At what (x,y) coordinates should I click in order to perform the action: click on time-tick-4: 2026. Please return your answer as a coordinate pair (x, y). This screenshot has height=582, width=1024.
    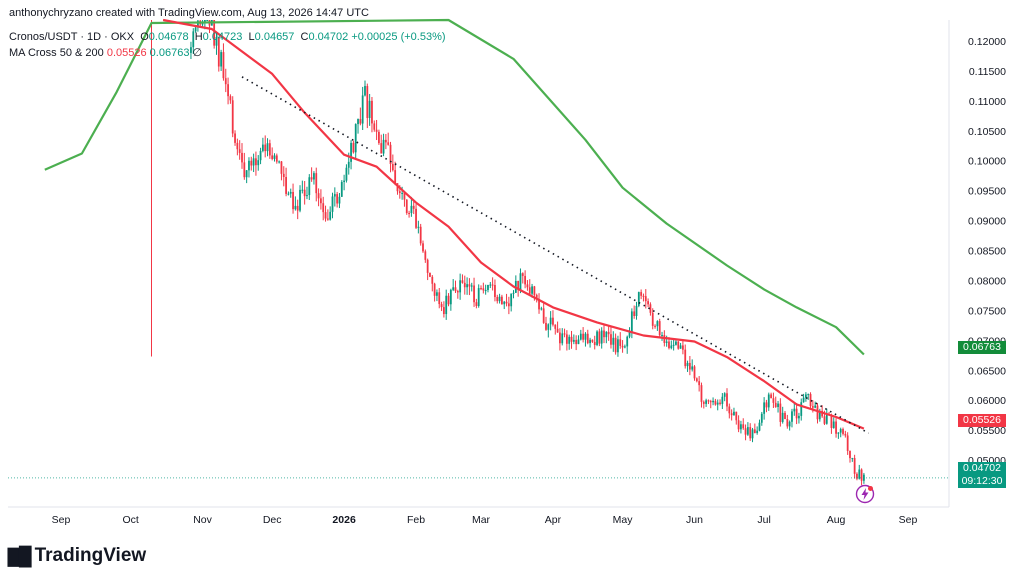
    Looking at the image, I should click on (344, 520).